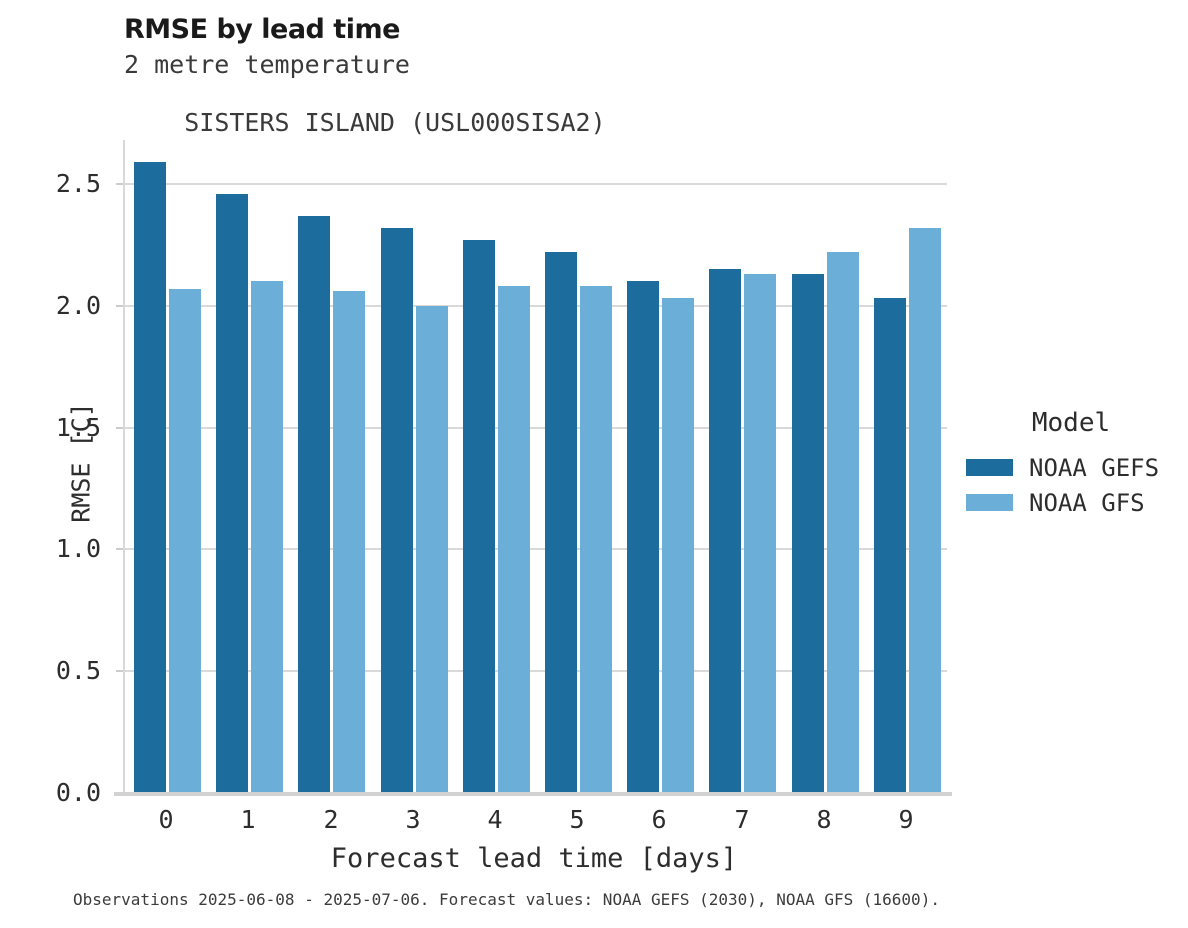 The height and width of the screenshot is (928, 1188). Describe the element at coordinates (678, 545) in the screenshot. I see `bar-noaa-gfs-day6` at that location.